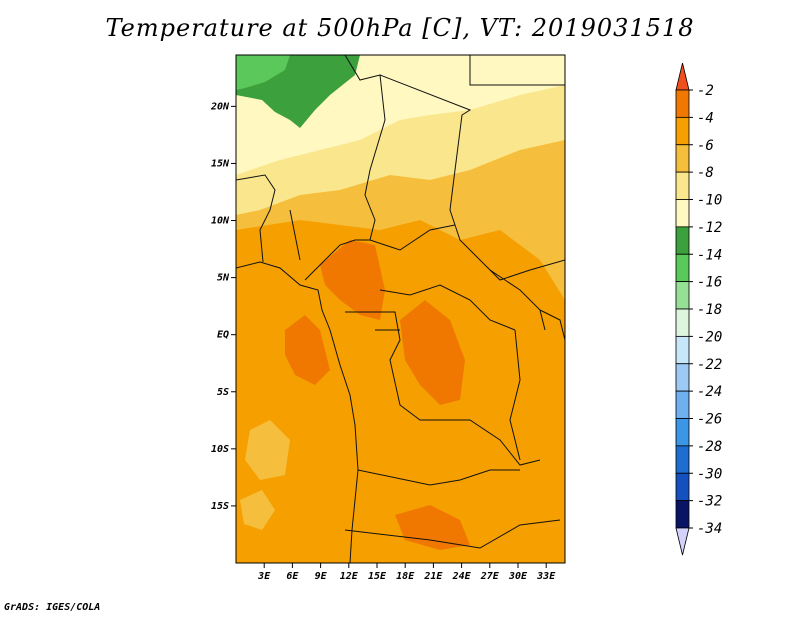 Image resolution: width=800 pixels, height=618 pixels. I want to click on colorbar-label: -8, so click(705, 173).